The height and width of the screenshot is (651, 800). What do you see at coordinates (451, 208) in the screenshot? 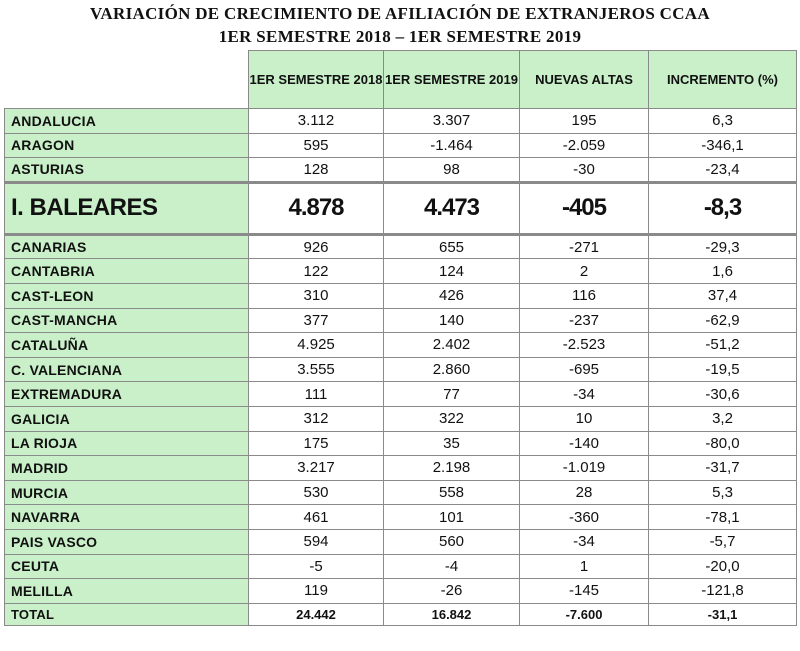
I see `value-2019: 4.473` at bounding box center [451, 208].